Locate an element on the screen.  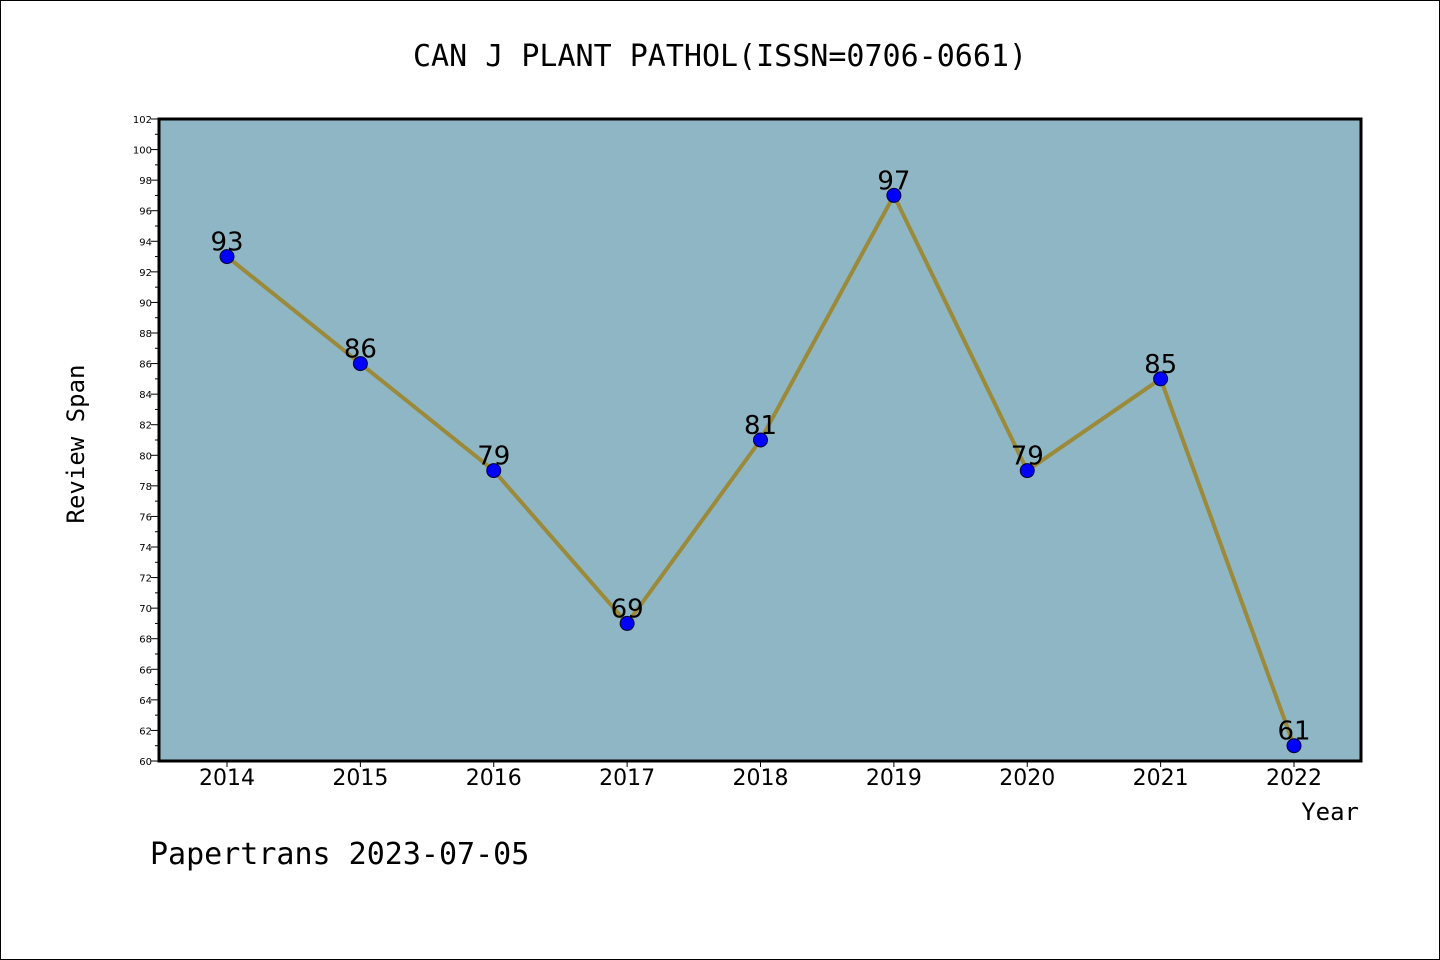
x-axis-title: Year is located at coordinates (1330, 812).